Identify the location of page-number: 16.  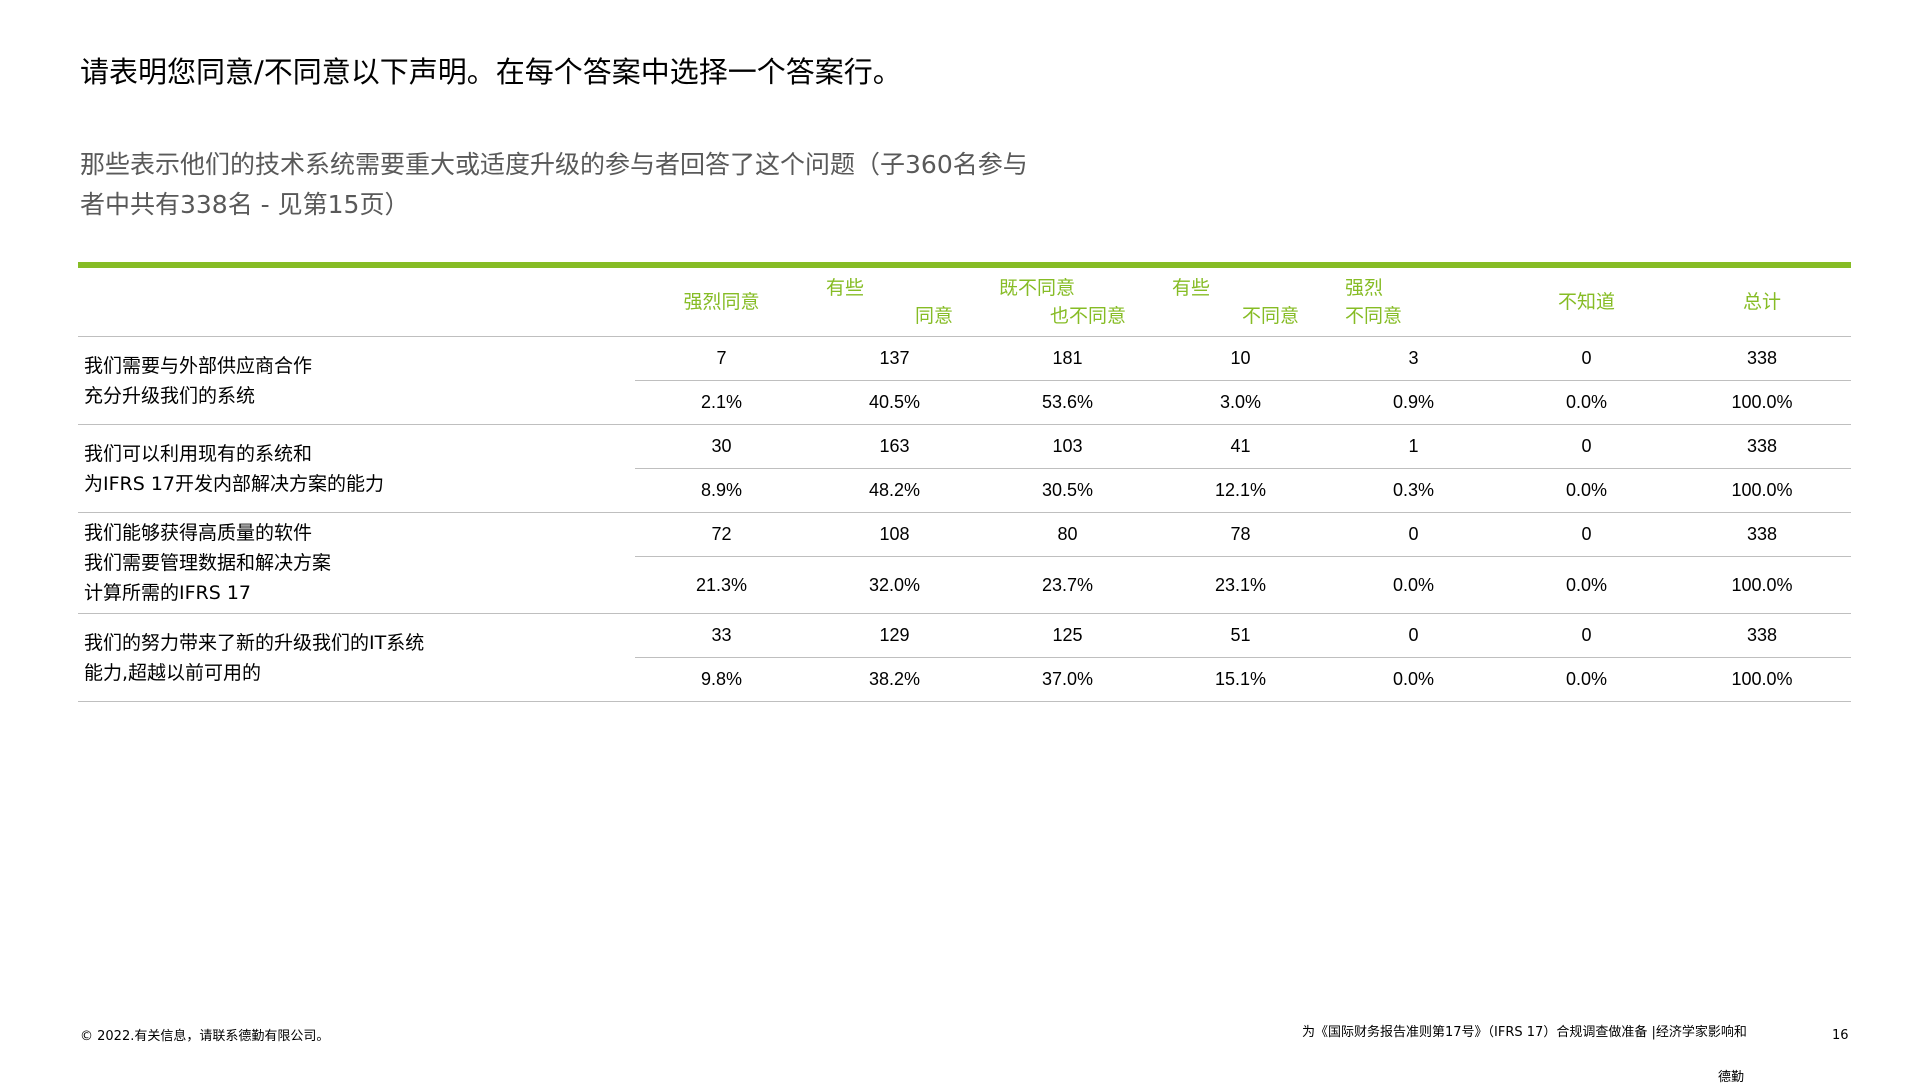
(1840, 1035).